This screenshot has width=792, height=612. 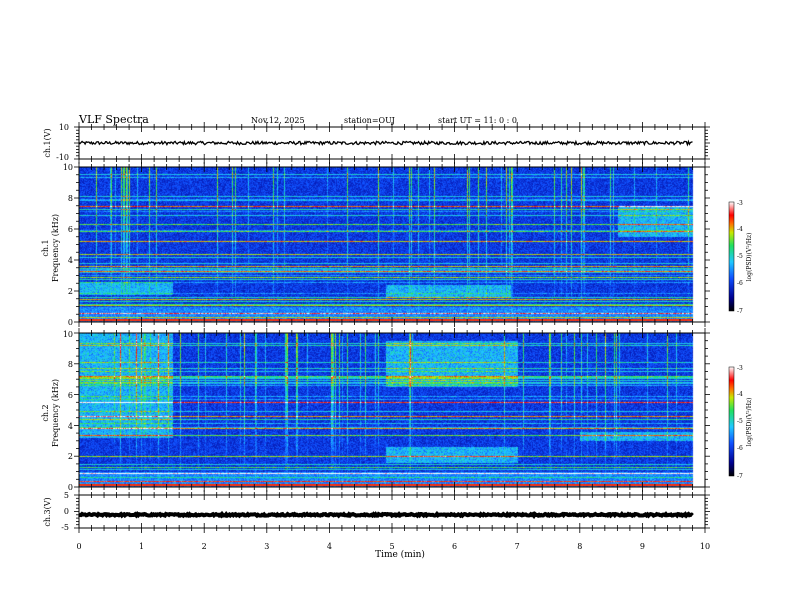 I want to click on x-tick-label: 9, so click(x=642, y=546).